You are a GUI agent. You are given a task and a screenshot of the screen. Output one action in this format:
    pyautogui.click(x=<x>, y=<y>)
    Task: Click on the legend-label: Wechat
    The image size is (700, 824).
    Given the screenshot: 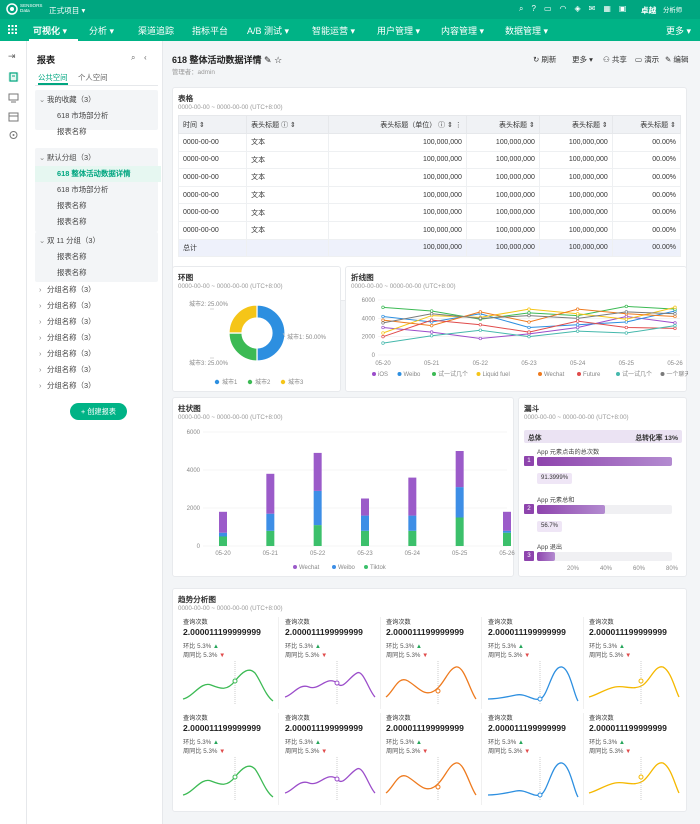 What is the action you would take?
    pyautogui.click(x=309, y=568)
    